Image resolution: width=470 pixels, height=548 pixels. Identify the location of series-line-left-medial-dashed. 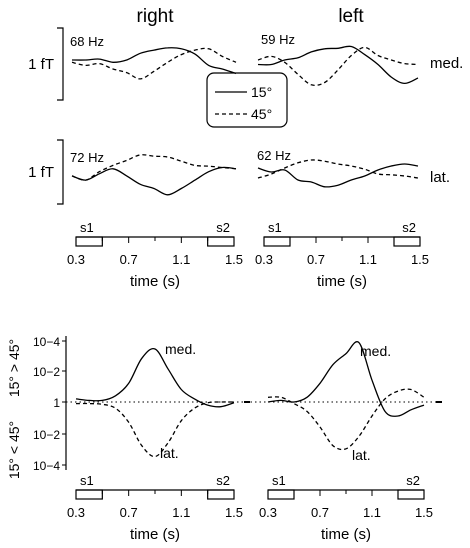
(338, 66).